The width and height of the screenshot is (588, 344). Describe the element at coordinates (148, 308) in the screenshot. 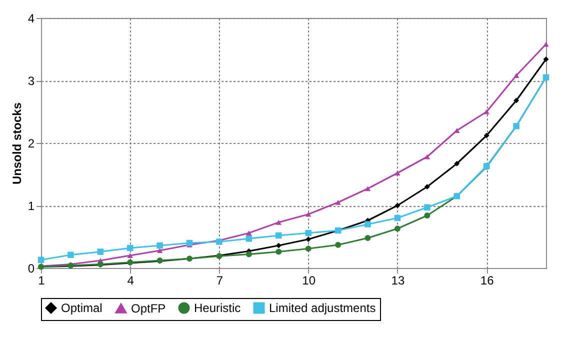

I see `legend-label: OptFP` at that location.